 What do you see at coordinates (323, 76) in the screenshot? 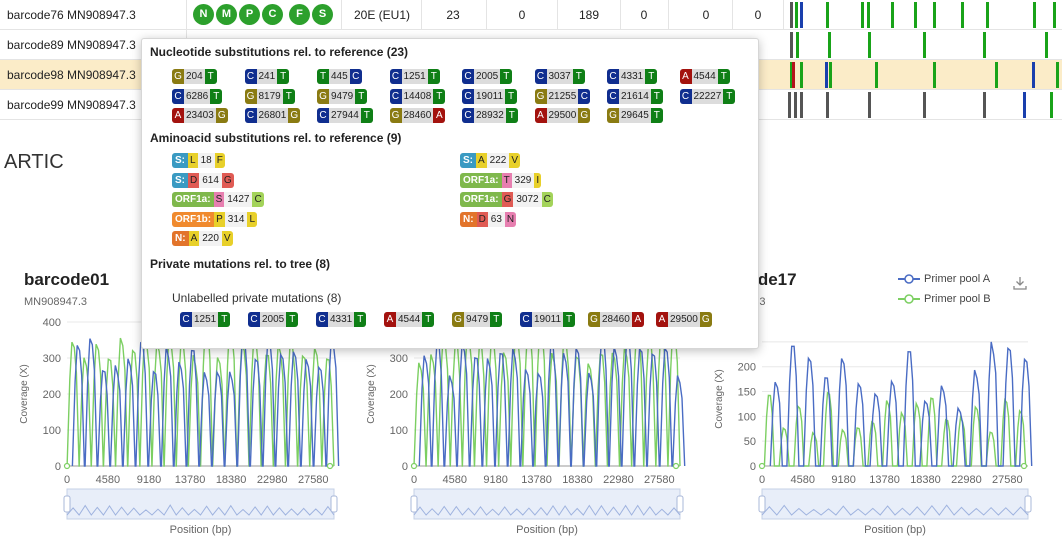
I see `ref-base: T` at bounding box center [323, 76].